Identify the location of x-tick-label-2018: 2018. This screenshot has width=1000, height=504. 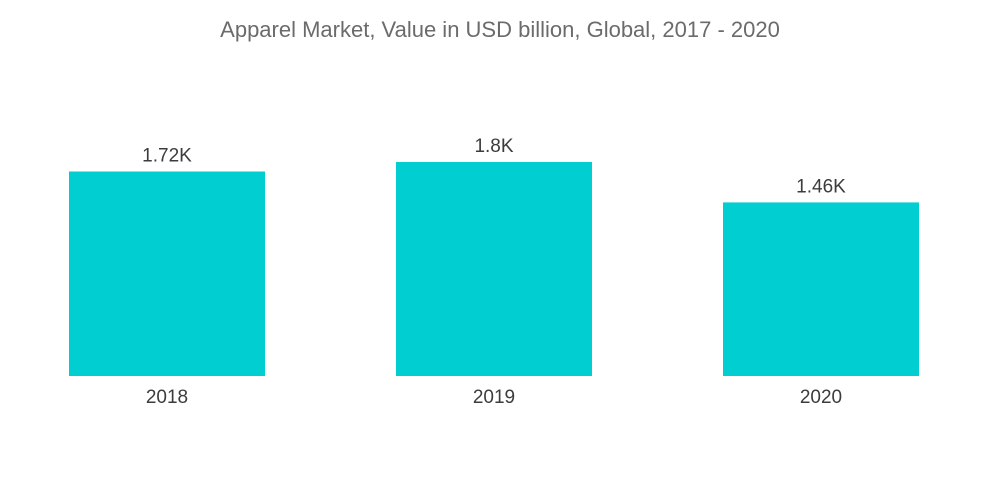
(167, 397).